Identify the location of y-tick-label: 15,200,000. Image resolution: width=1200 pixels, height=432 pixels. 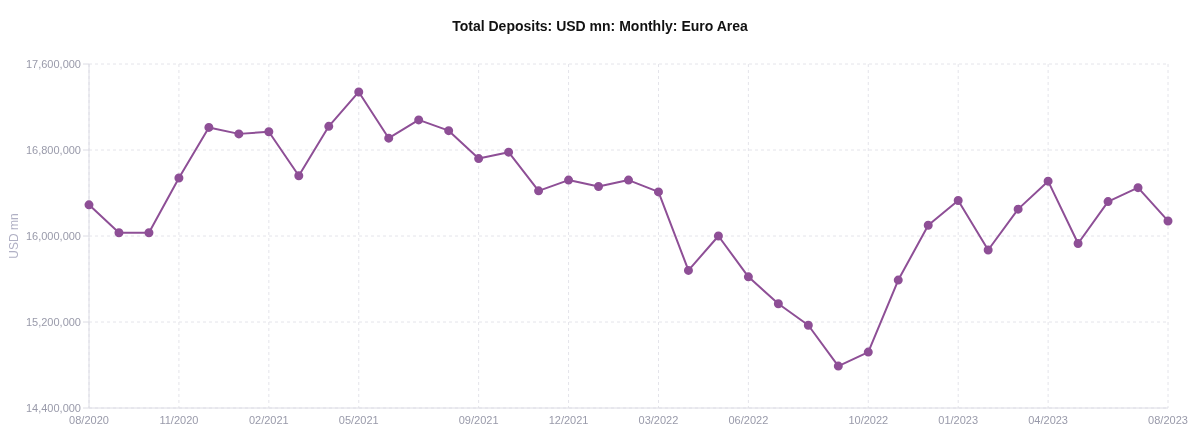
(53, 321).